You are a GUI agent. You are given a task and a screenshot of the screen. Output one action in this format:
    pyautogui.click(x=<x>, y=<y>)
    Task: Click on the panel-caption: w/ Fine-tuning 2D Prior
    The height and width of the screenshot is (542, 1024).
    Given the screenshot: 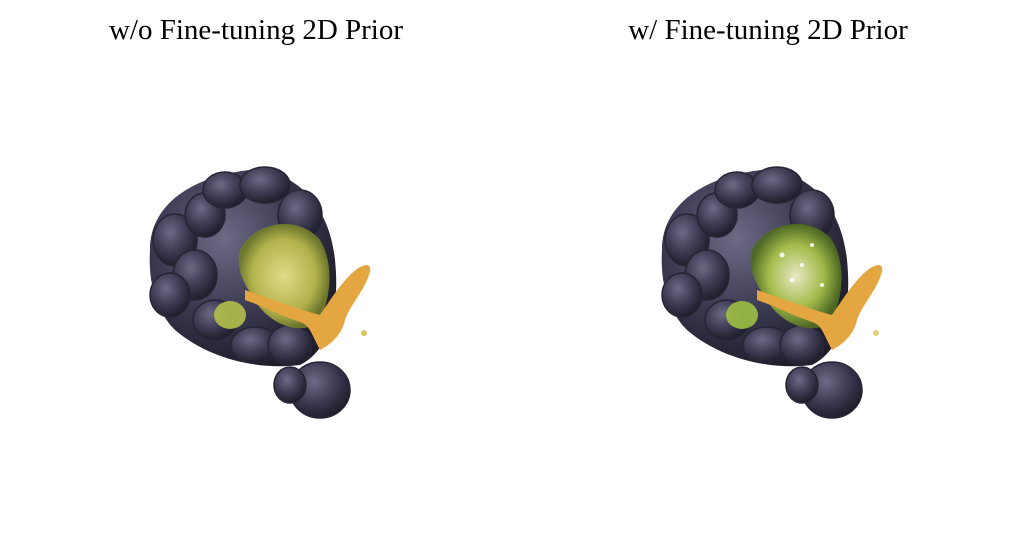 What is the action you would take?
    pyautogui.click(x=768, y=30)
    